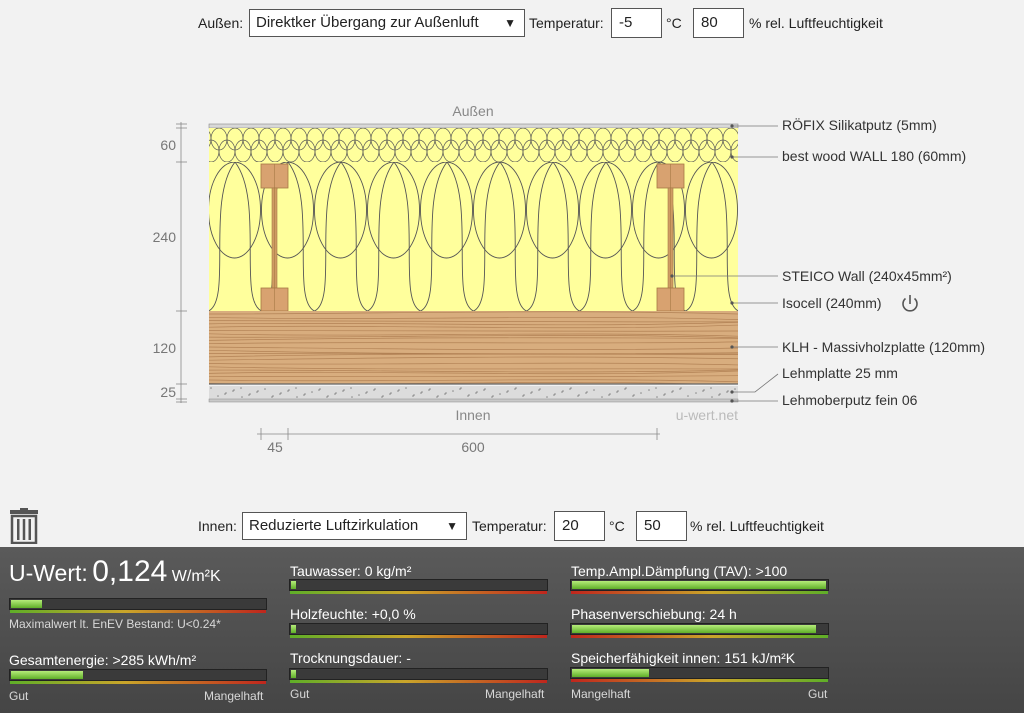  Describe the element at coordinates (48, 573) in the screenshot. I see `u-value-label: U-Wert:` at that location.